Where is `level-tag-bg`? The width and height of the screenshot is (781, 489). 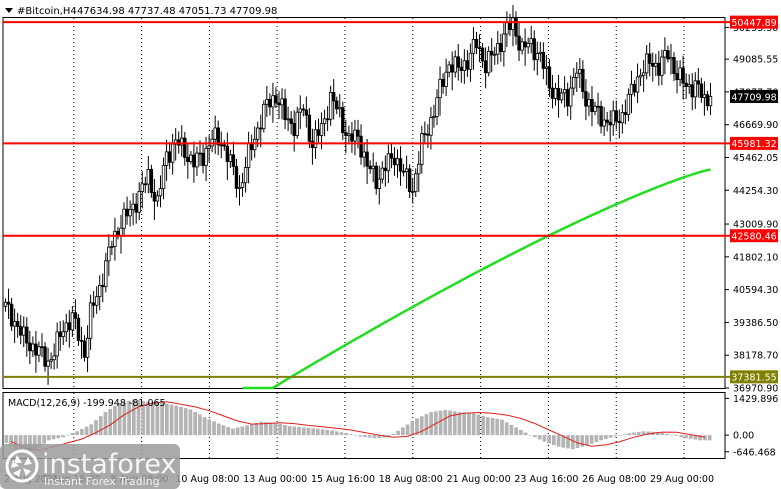 level-tag-bg is located at coordinates (754, 22).